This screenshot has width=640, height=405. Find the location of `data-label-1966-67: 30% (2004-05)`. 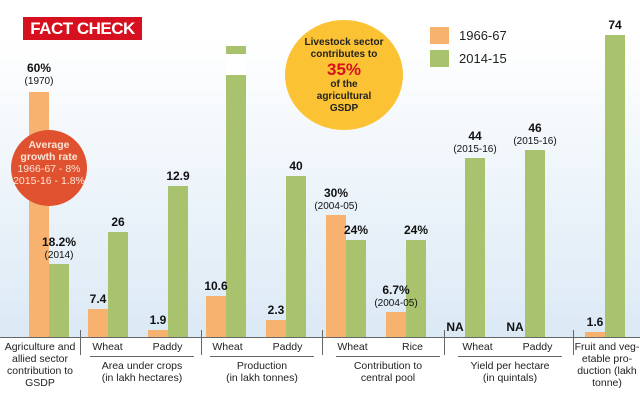

data-label-1966-67: 30% (2004-05) is located at coordinates (336, 200).